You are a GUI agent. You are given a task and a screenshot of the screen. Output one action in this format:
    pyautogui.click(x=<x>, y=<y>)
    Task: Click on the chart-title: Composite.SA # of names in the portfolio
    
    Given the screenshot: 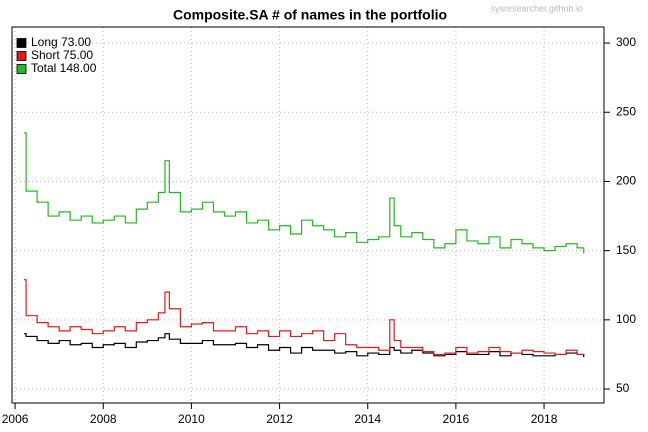 What is the action you would take?
    pyautogui.click(x=310, y=15)
    